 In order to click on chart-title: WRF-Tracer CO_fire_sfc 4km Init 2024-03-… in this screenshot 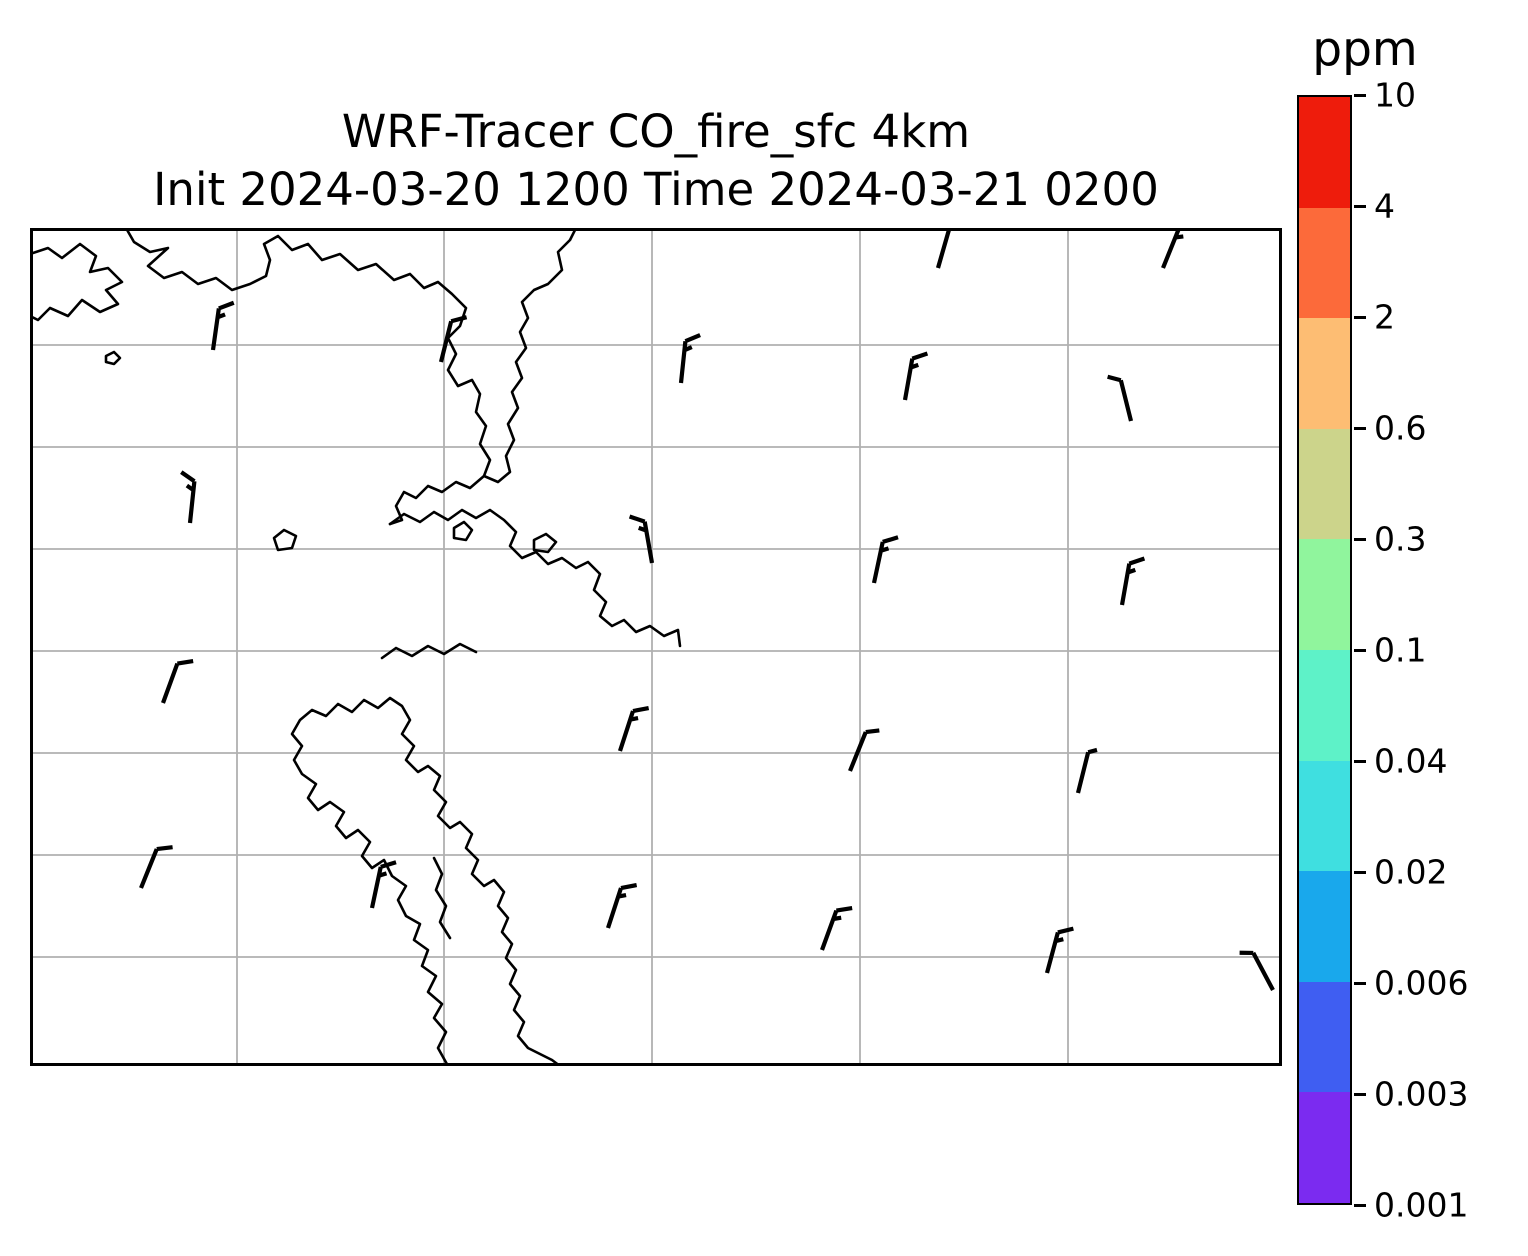, I will do `click(656, 161)`.